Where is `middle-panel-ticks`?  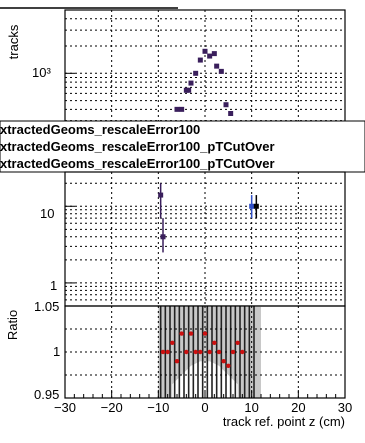 middle-panel-ticks is located at coordinates (70, 244).